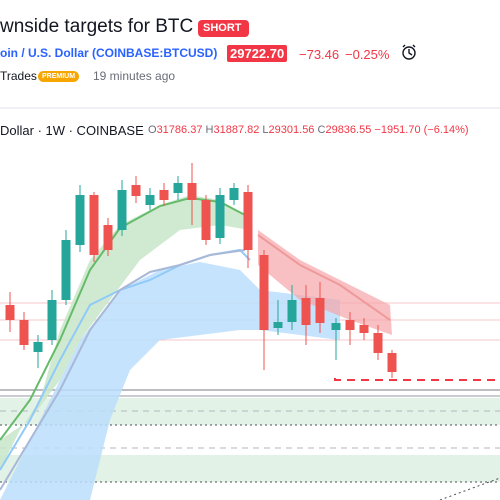 The height and width of the screenshot is (500, 500). Describe the element at coordinates (469, 488) in the screenshot. I see `trend-line` at that location.